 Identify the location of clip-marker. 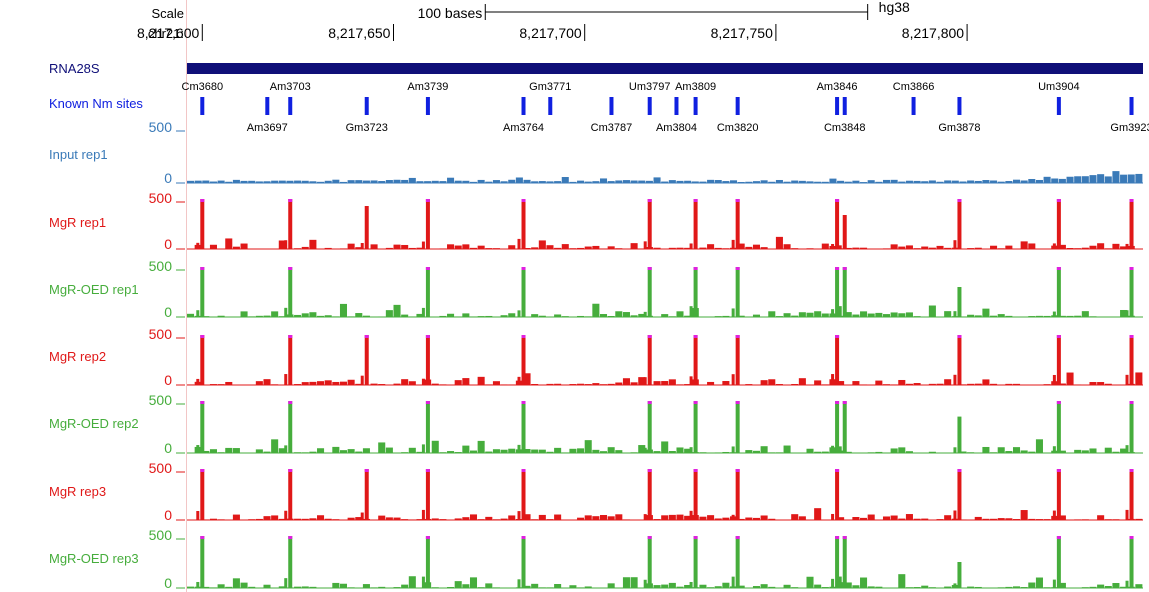
(1058, 402).